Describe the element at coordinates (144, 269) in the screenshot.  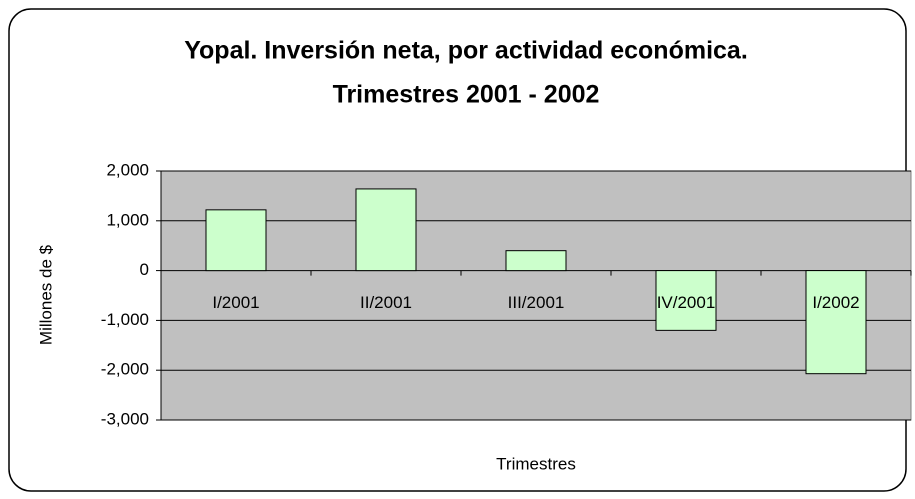
I see `y-tick-label: 0` at that location.